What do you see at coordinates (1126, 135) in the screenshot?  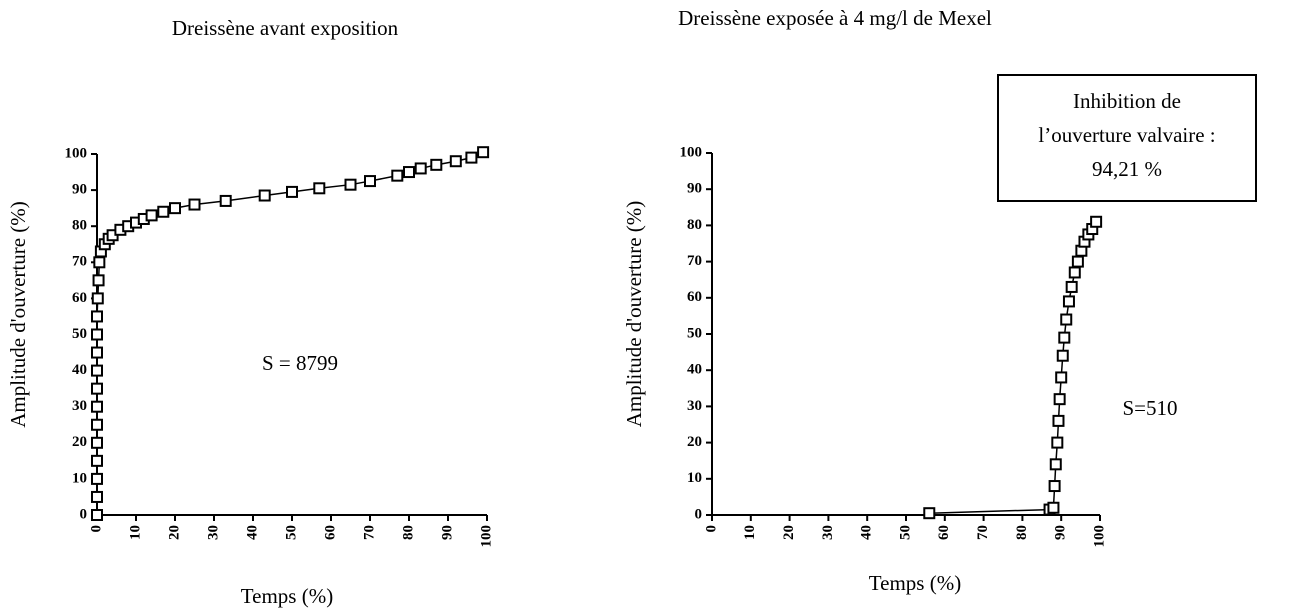 I see `box-line: l’ouverture valvaire :` at bounding box center [1126, 135].